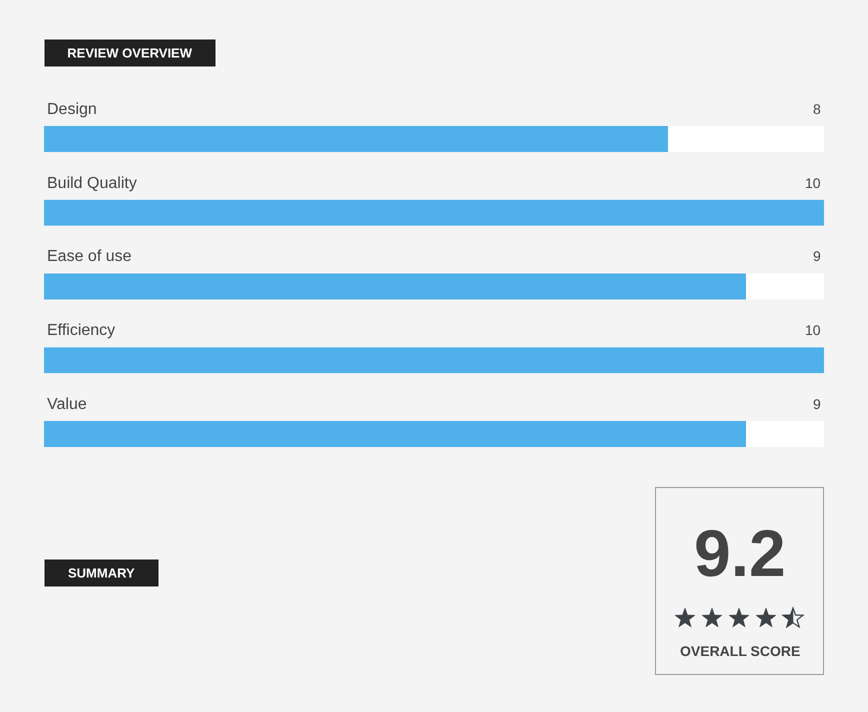  Describe the element at coordinates (817, 109) in the screenshot. I see `data-label: 8` at that location.